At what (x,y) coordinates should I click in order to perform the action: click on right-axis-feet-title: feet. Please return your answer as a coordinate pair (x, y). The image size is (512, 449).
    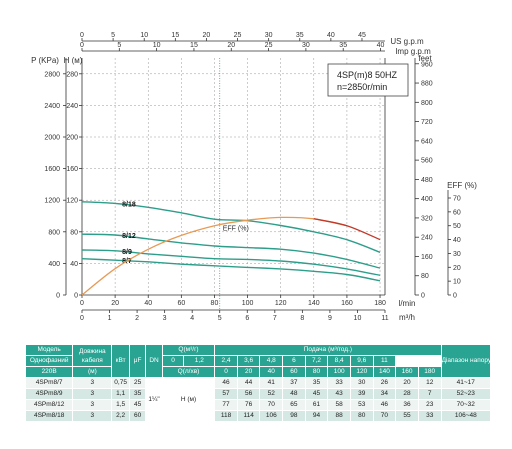
    Looking at the image, I should click on (425, 58).